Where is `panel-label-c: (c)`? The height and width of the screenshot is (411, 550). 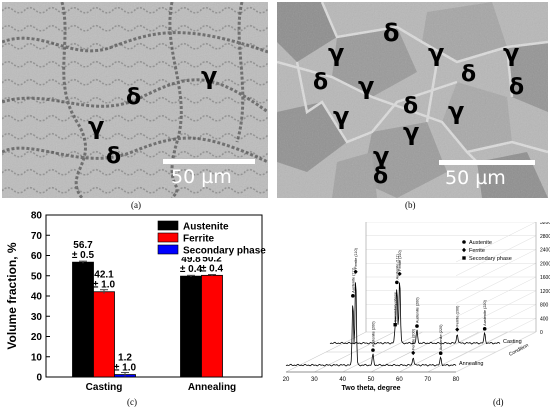
panel-label-c: (c) is located at coordinates (132, 402).